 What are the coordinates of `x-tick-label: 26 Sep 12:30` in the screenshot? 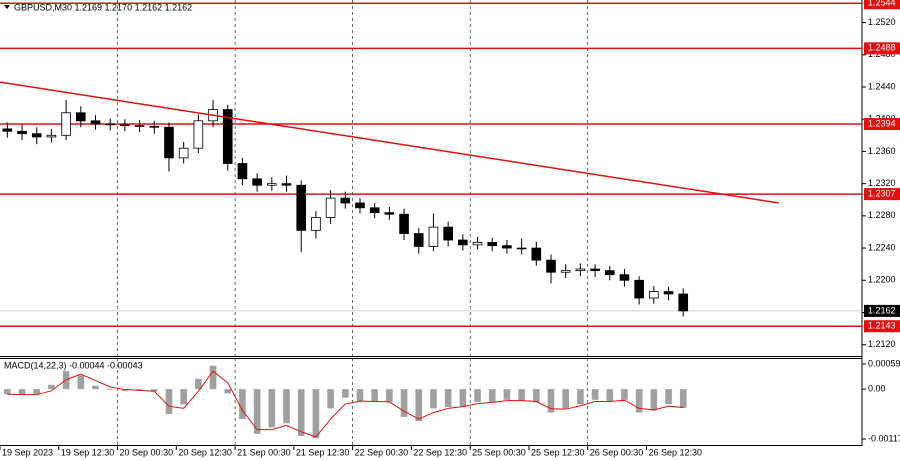 It's located at (676, 452).